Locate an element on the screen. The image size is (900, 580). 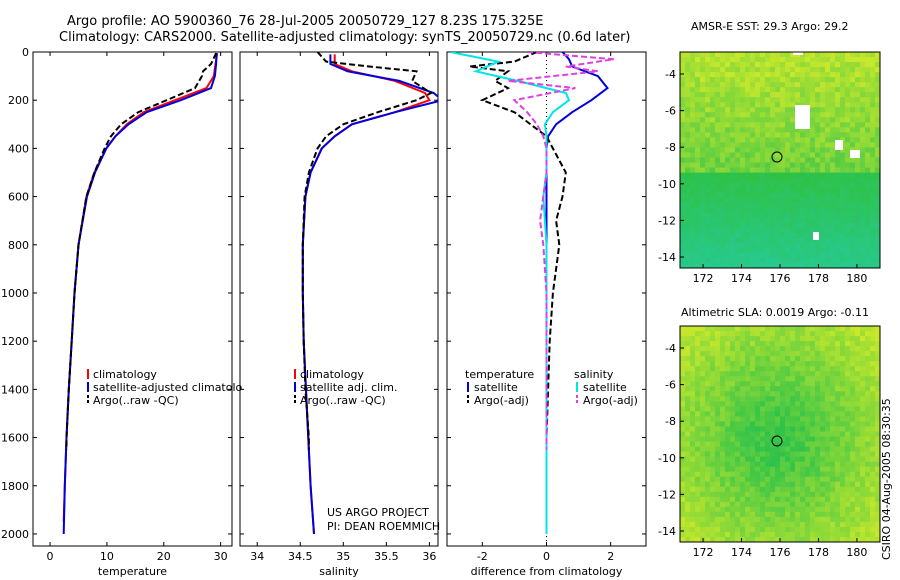
x-tick-label: 34 is located at coordinates (257, 556).